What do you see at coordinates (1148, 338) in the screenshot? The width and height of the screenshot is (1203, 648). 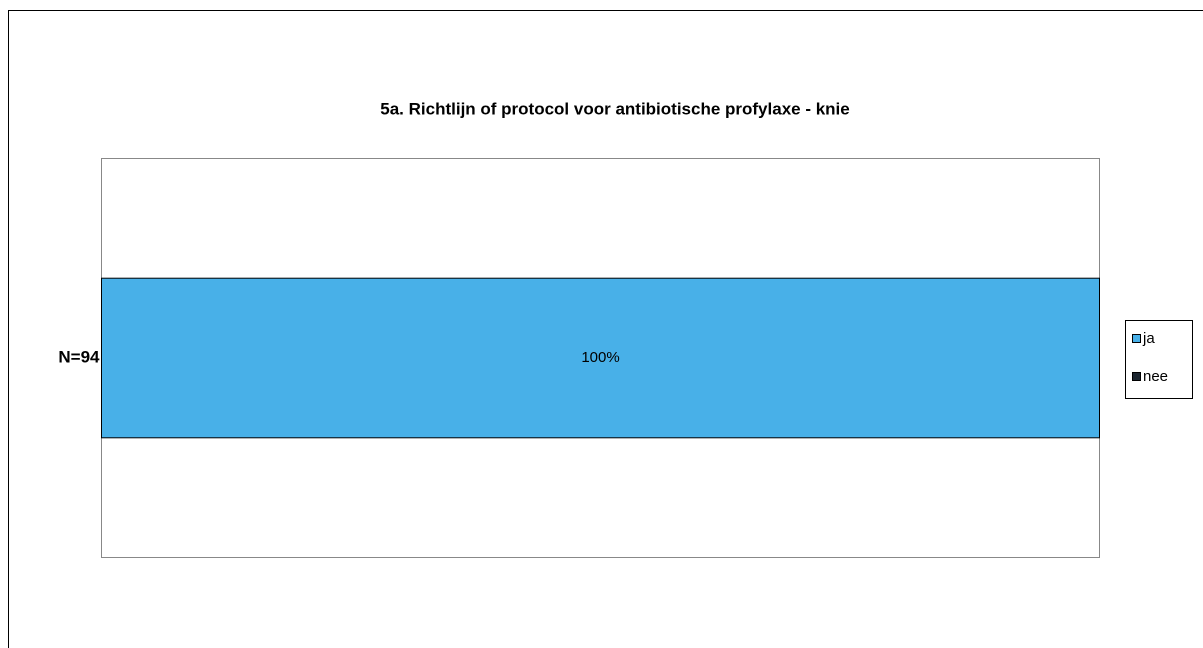 I see `legend-label: ja` at bounding box center [1148, 338].